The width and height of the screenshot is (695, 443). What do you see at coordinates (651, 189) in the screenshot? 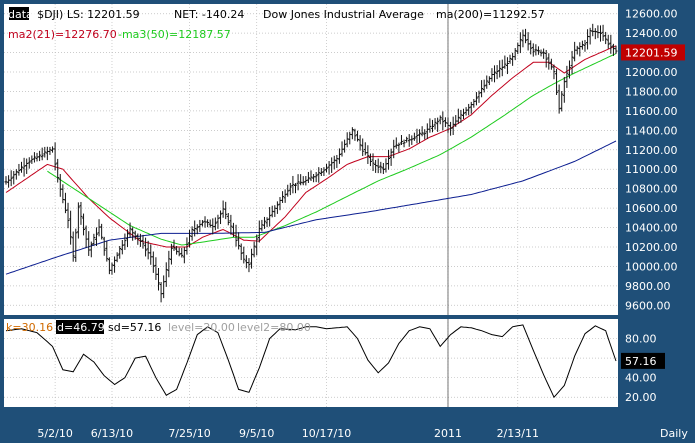
I see `price-tick-label: 10800.00` at bounding box center [651, 189].